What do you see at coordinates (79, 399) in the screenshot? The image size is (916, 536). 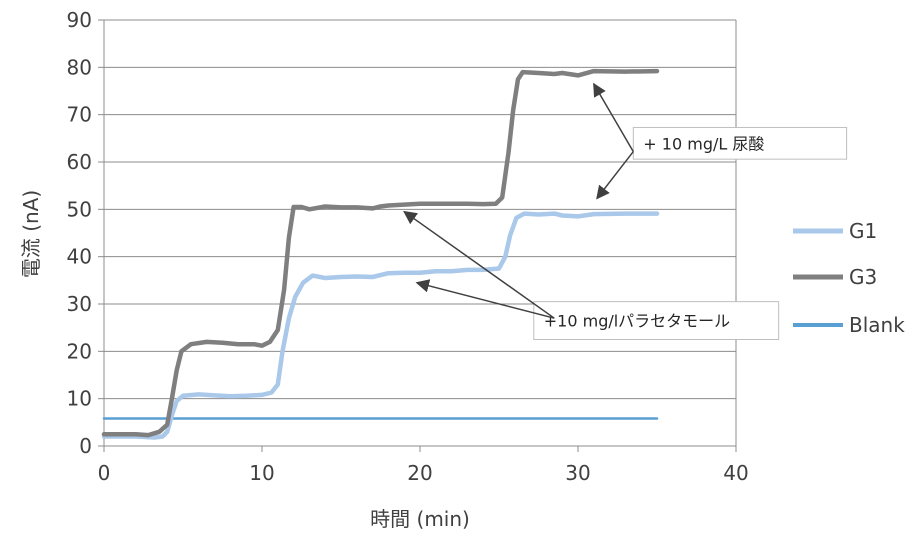 I see `y-tick-label: 10` at bounding box center [79, 399].